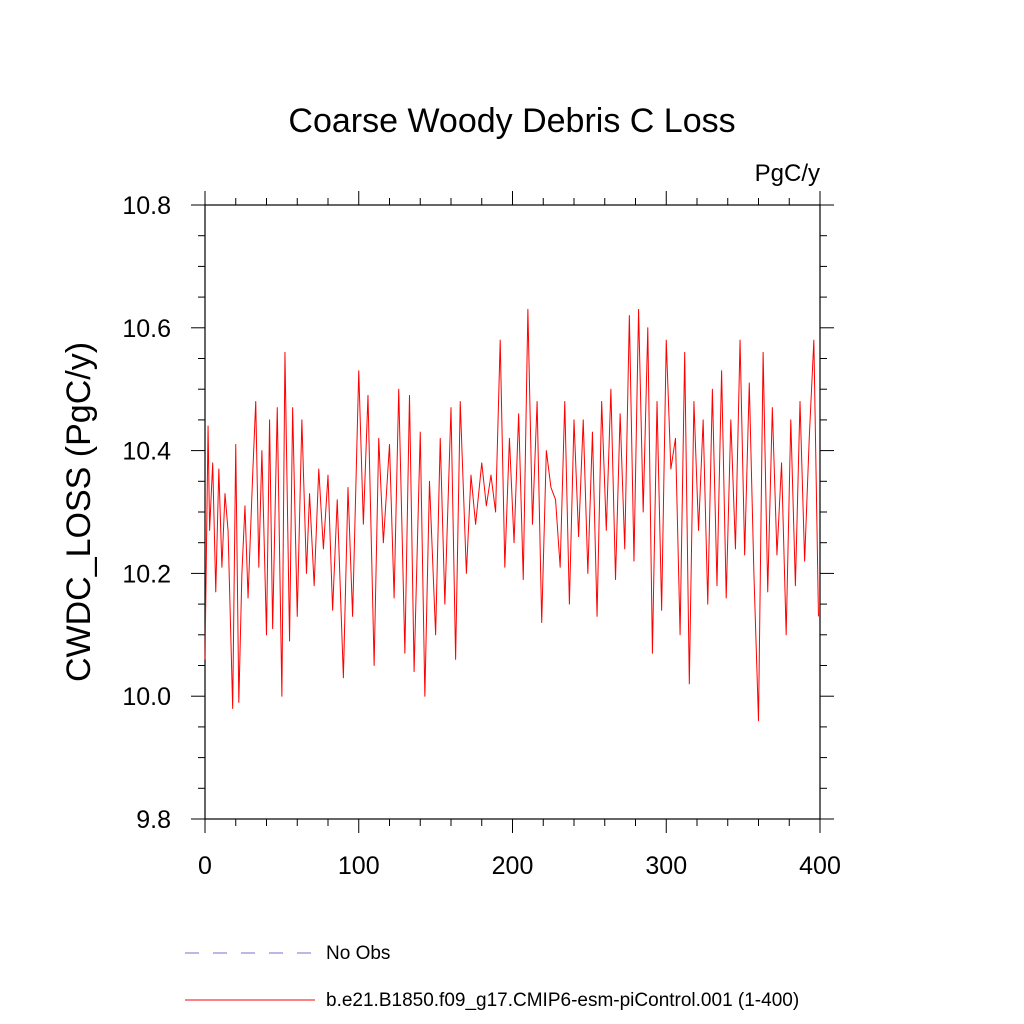 This screenshot has height=1024, width=1024. Describe the element at coordinates (820, 866) in the screenshot. I see `x-tick-label: 400` at that location.